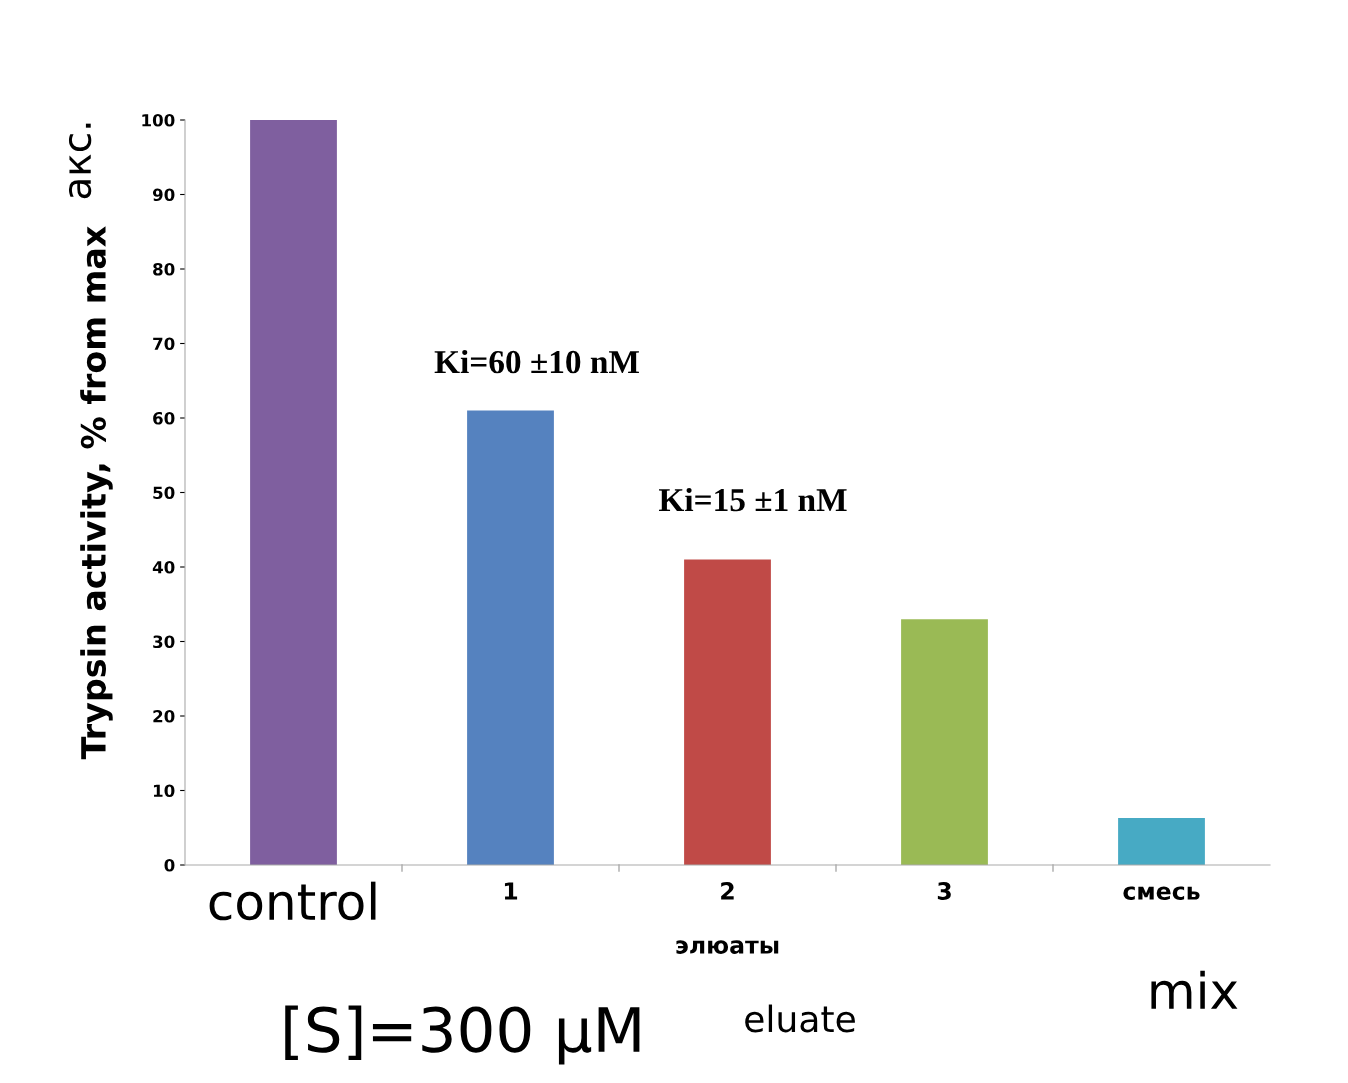 The image size is (1348, 1083). Describe the element at coordinates (462, 1035) in the screenshot. I see `text: [S]=300 μM` at that location.